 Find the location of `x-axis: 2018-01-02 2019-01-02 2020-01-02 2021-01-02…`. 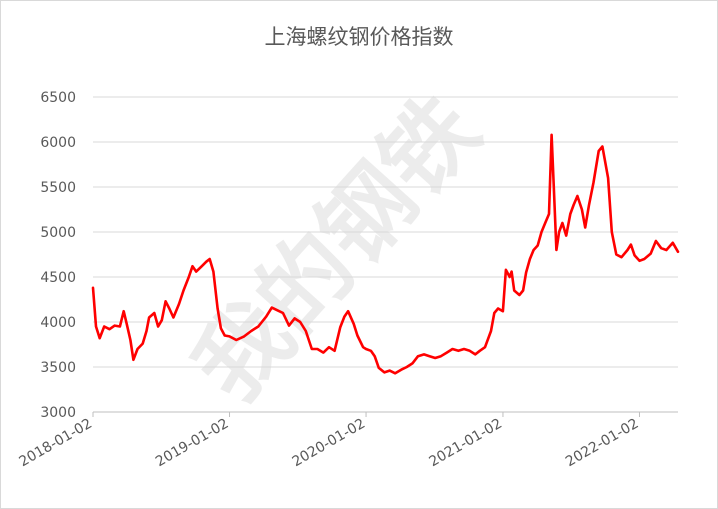

x-axis: 2018-01-02 2019-01-02 2020-01-02 2021-01-02… is located at coordinates (329, 441).